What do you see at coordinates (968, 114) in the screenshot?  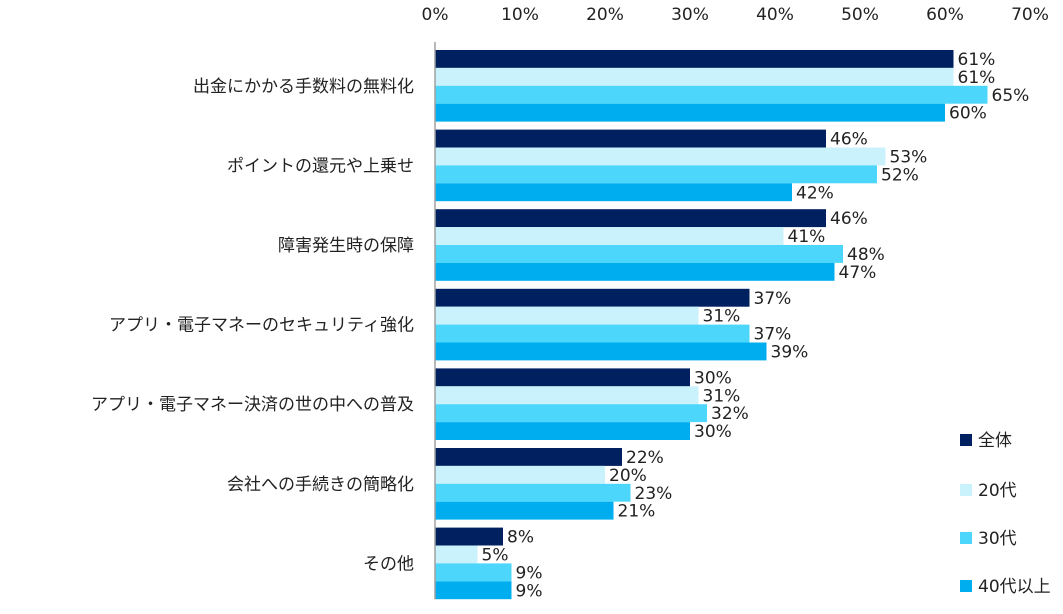 I see `data-label: 60%` at bounding box center [968, 114].